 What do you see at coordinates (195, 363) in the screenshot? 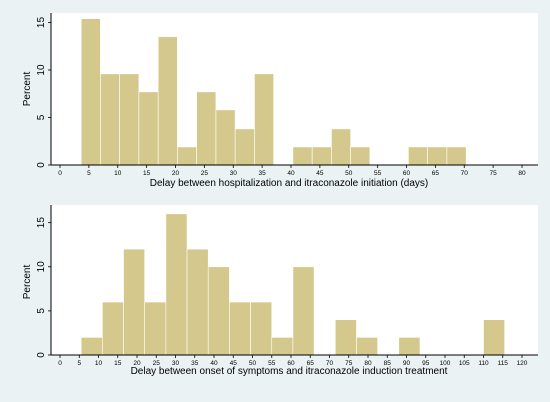
I see `x-tick-label-symptoms-35: 35` at bounding box center [195, 363].